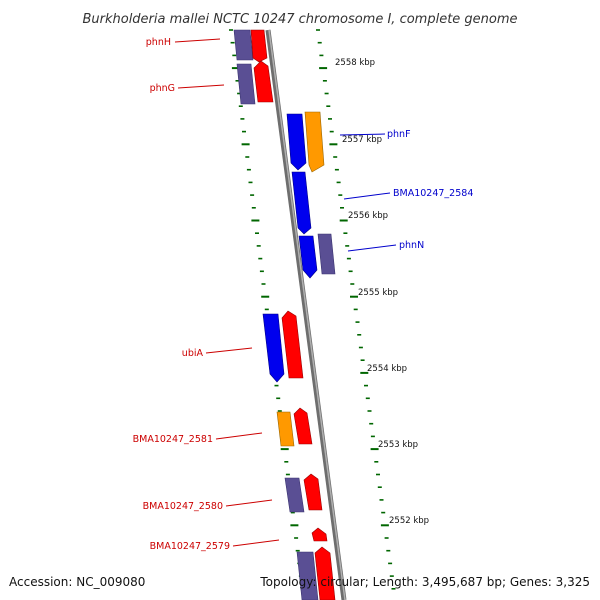  What do you see at coordinates (183, 506) in the screenshot?
I see `gene-label-bma10247-2580: BMA10247_2580` at bounding box center [183, 506].